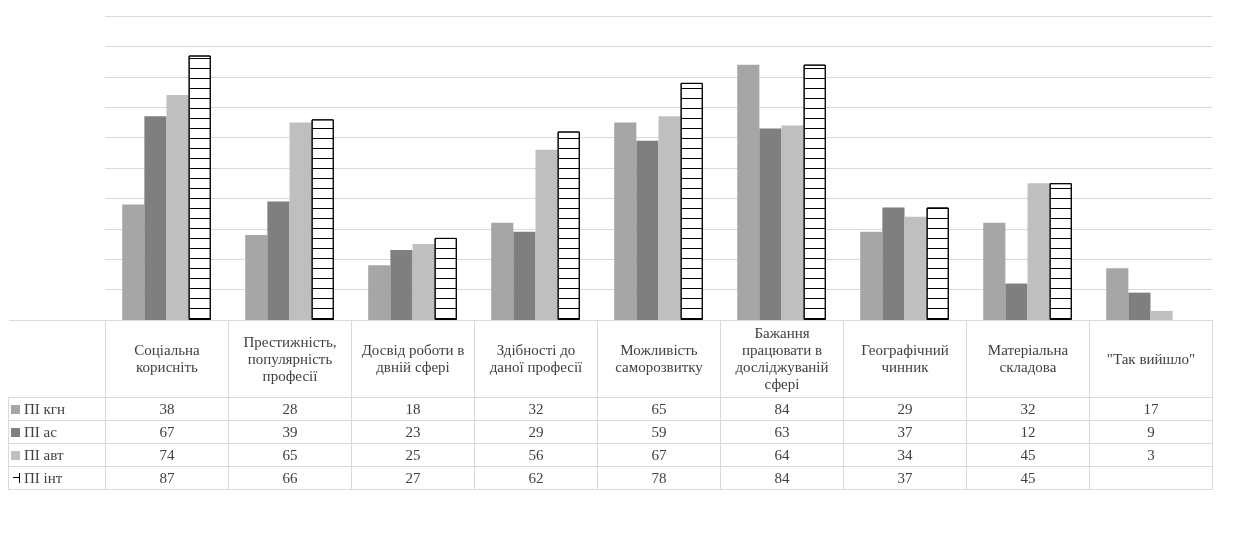 The image size is (1234, 555). What do you see at coordinates (1028, 432) in the screenshot?
I see `data-label: 12` at bounding box center [1028, 432].